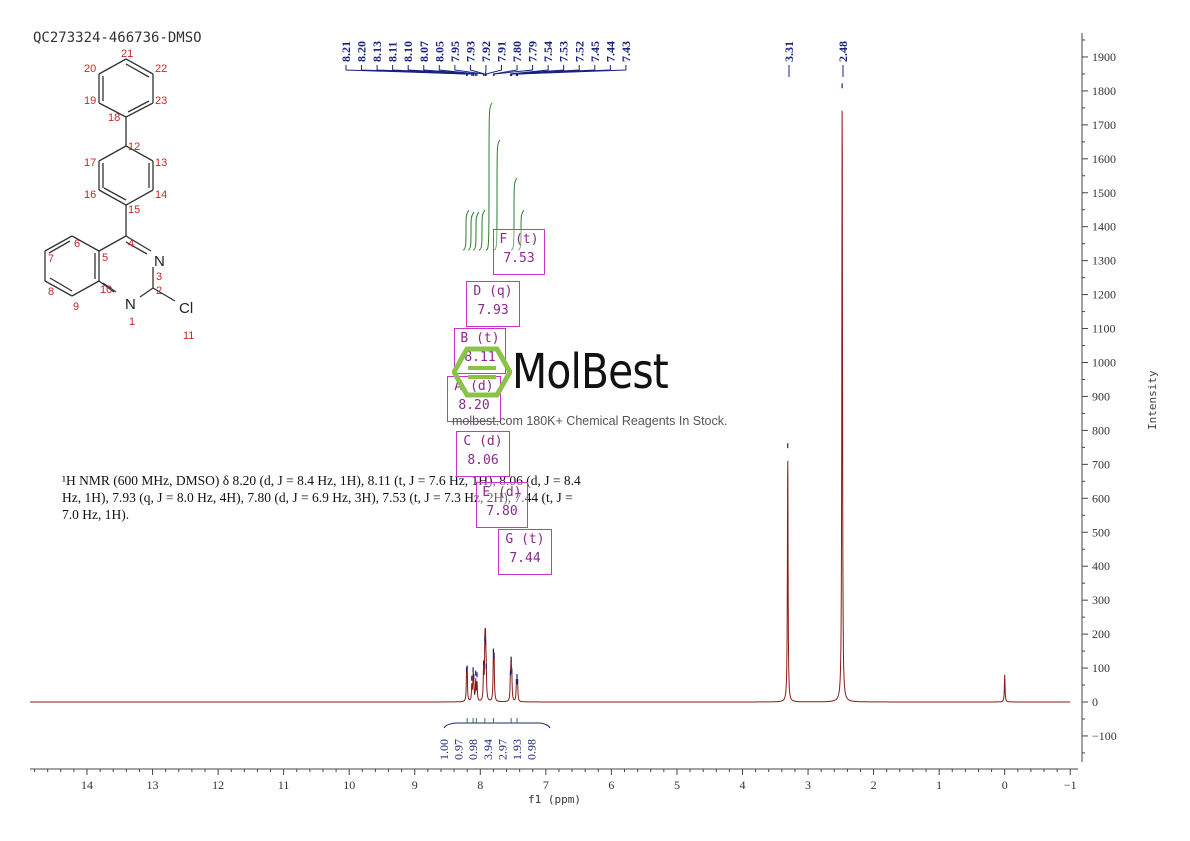 Image resolution: width=1190 pixels, height=841 pixels. I want to click on svg-text: 8, so click(51, 292).